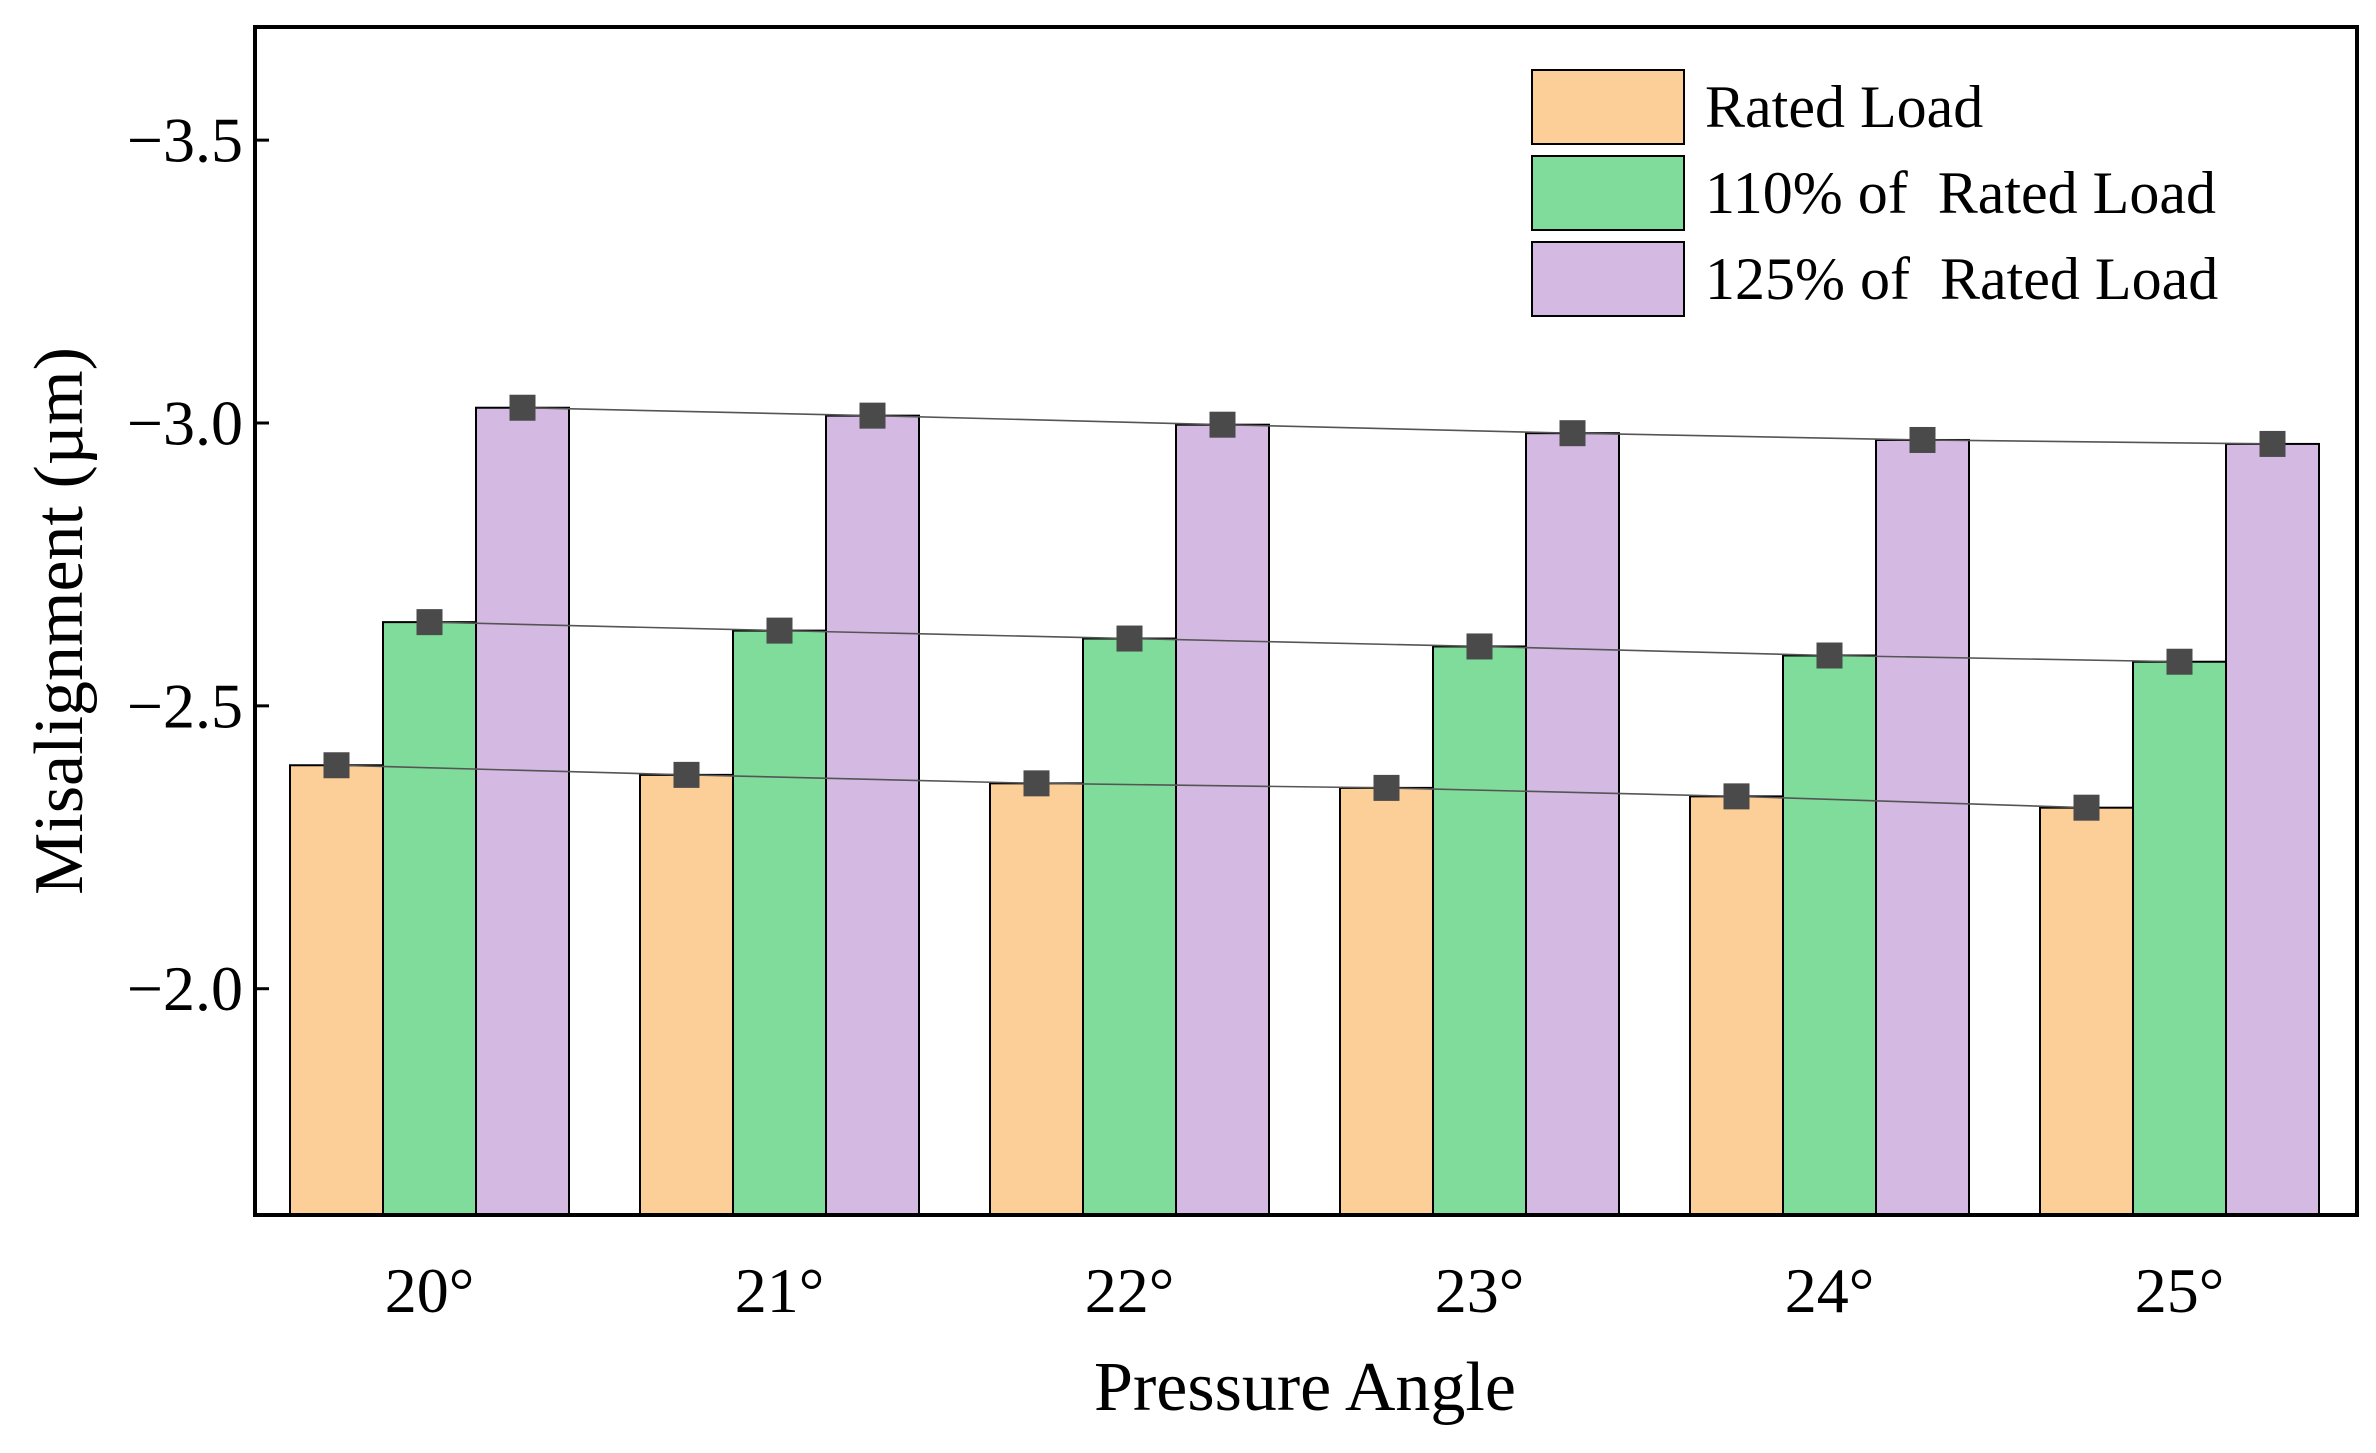  Describe the element at coordinates (2086, 1011) in the screenshot. I see `bar-1-25deg` at that location.